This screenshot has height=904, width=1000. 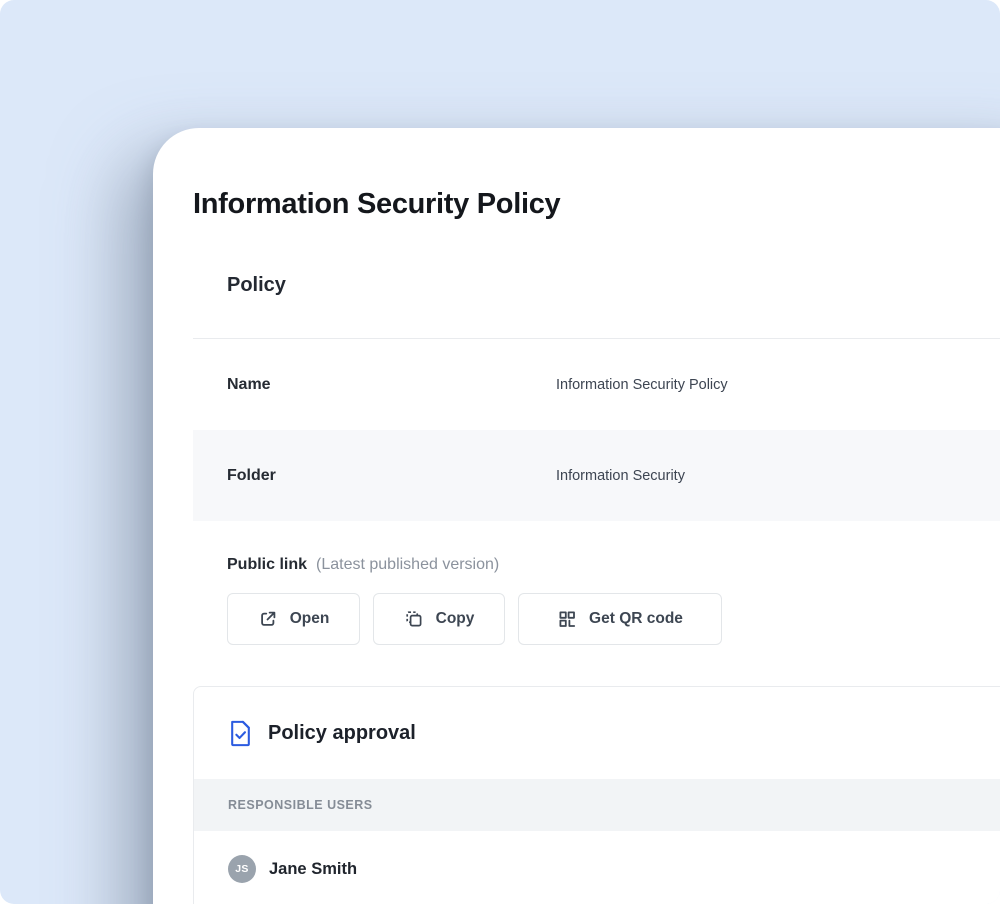 I want to click on page-title: Information Security Policy, so click(x=377, y=204).